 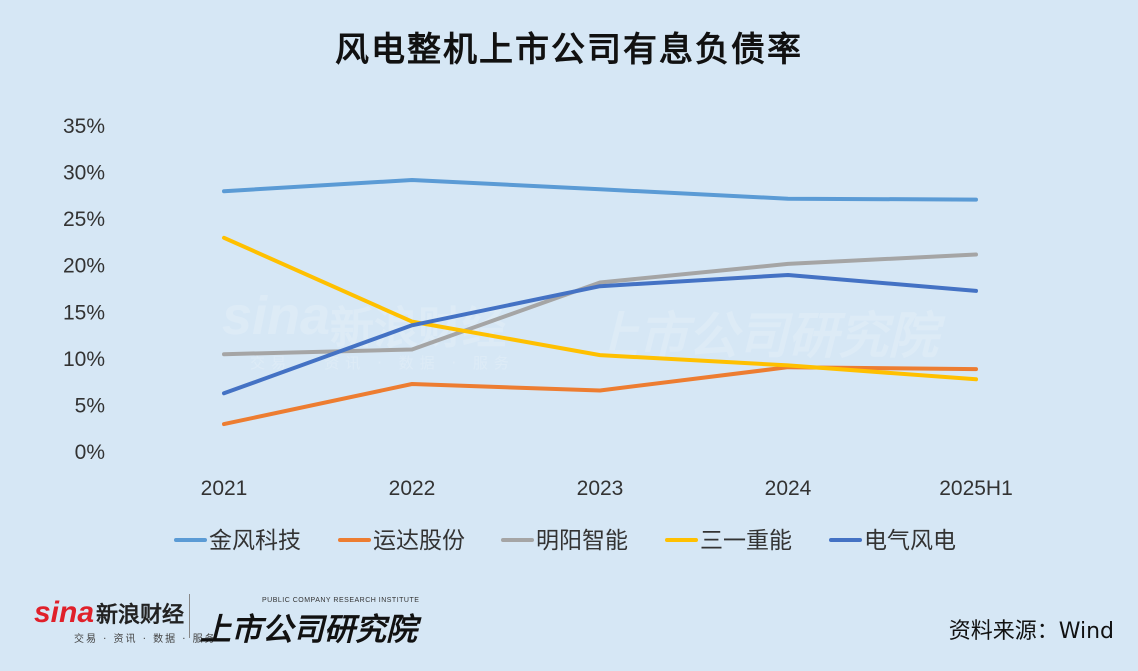 What do you see at coordinates (1031, 631) in the screenshot?
I see `source-note: 资料来源：Wind` at bounding box center [1031, 631].